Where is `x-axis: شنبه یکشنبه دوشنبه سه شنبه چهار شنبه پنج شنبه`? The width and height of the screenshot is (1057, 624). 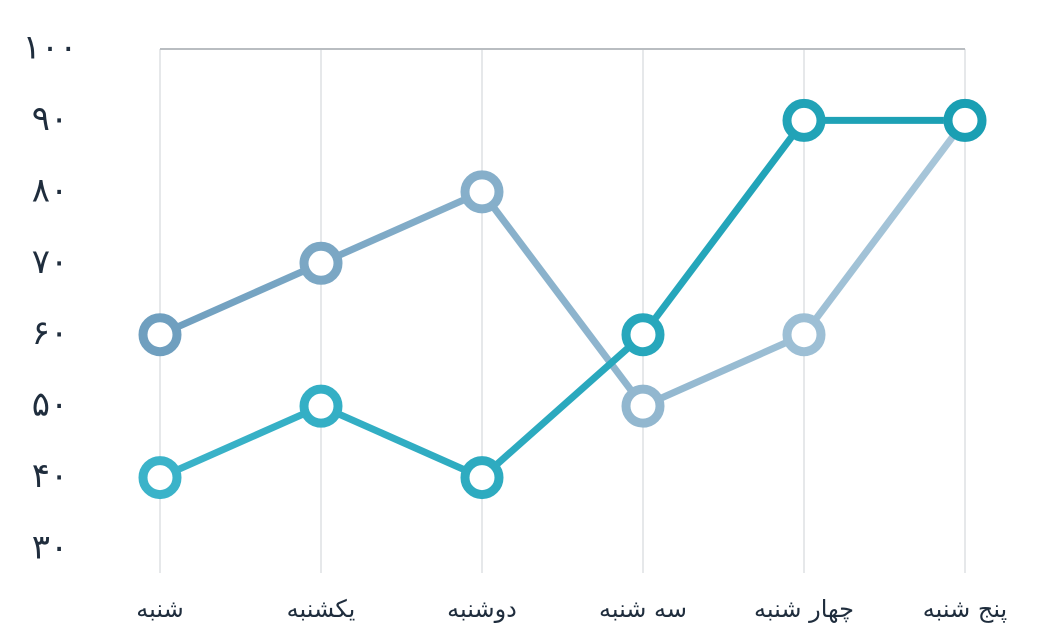
x-axis: شنبه یکشنبه دوشنبه سه شنبه چهار شنبه پنج شنبه is located at coordinates (571, 609).